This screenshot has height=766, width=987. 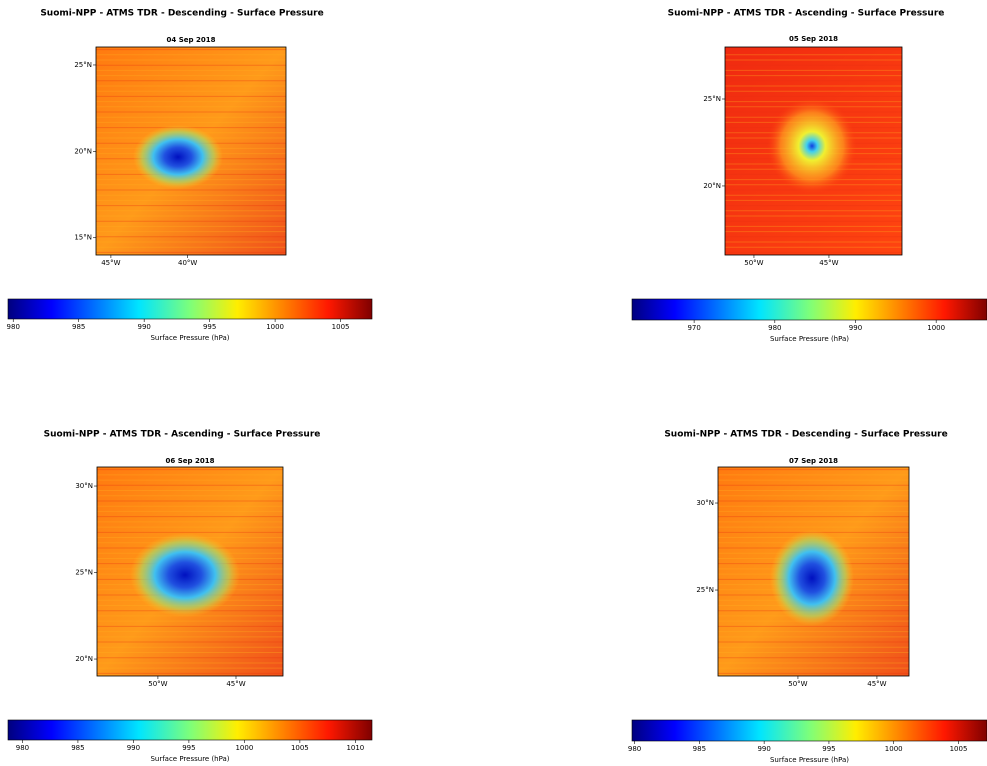 What do you see at coordinates (355, 748) in the screenshot?
I see `colorbar-tick-label: 1010` at bounding box center [355, 748].